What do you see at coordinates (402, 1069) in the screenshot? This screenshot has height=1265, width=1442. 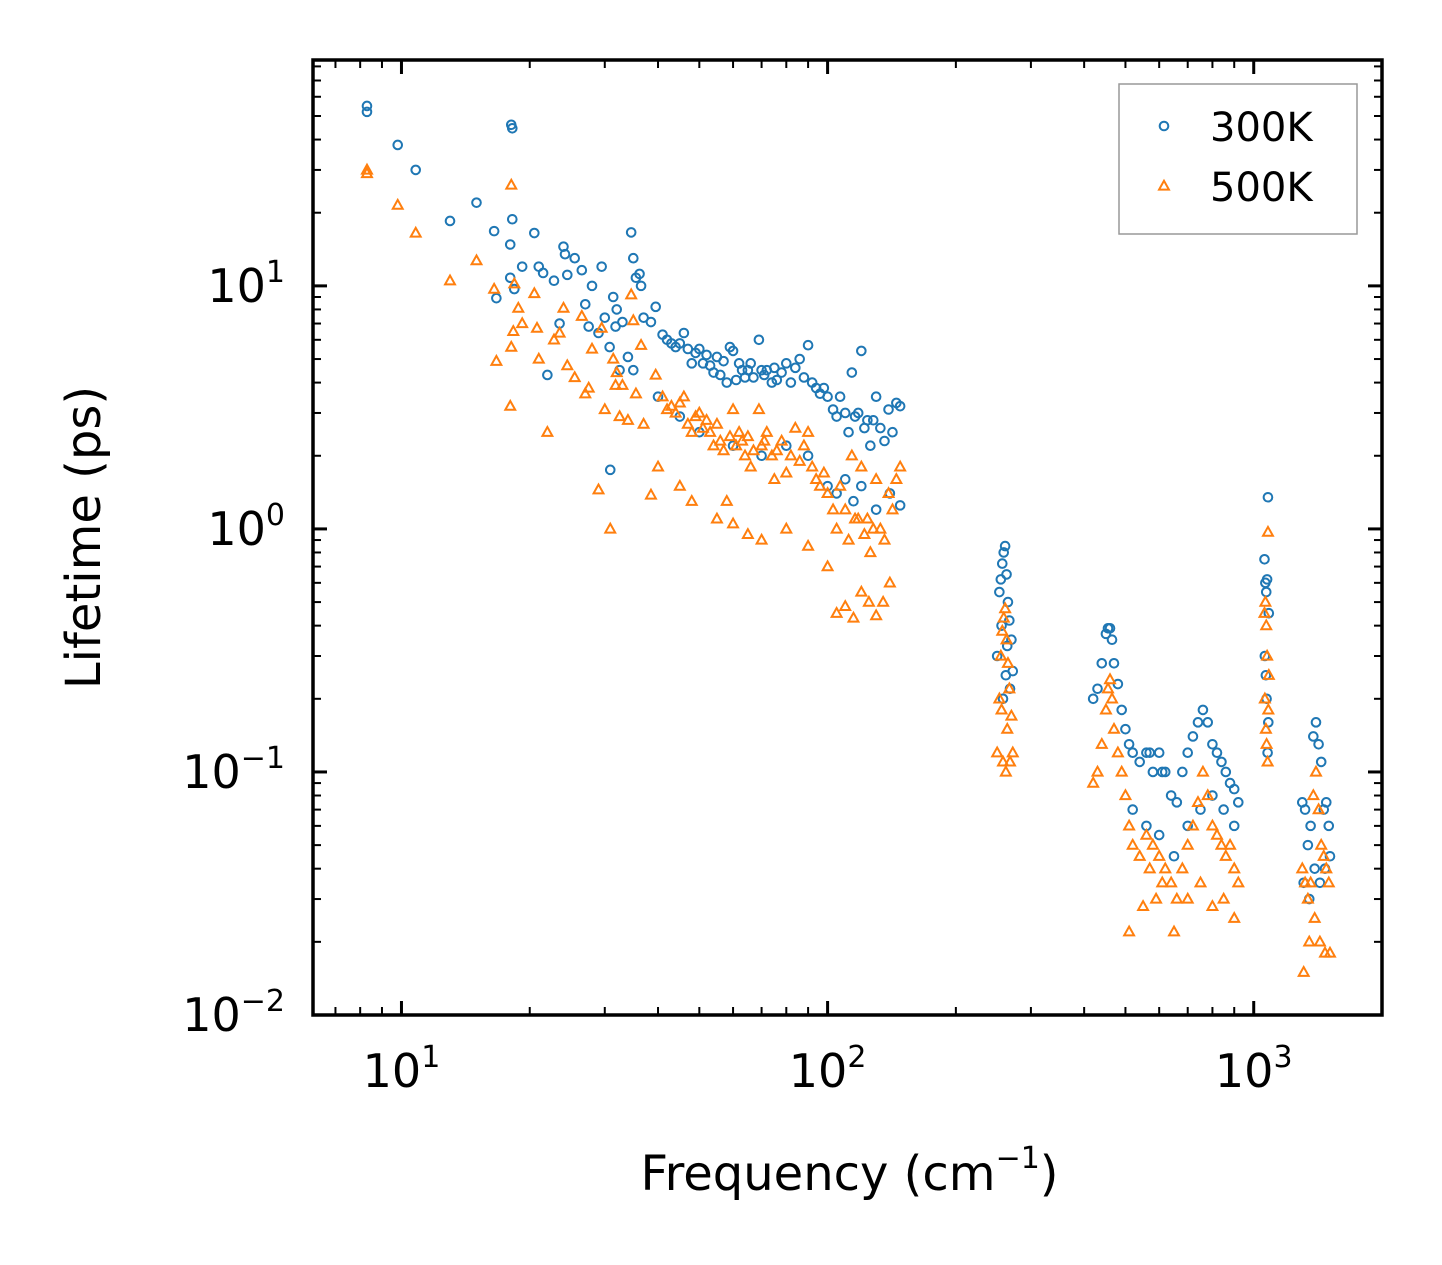 I see `x-tick-label: 101` at bounding box center [402, 1069].